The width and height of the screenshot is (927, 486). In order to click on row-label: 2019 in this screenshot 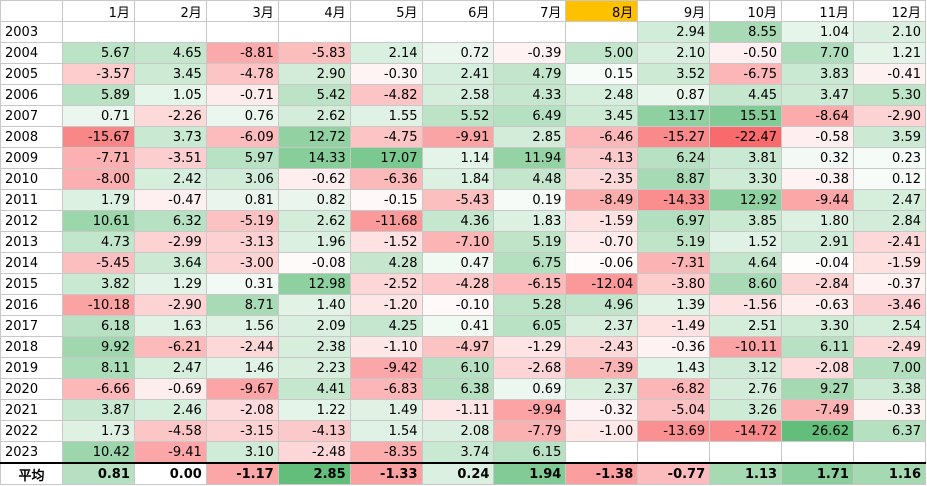, I will do `click(31, 368)`.